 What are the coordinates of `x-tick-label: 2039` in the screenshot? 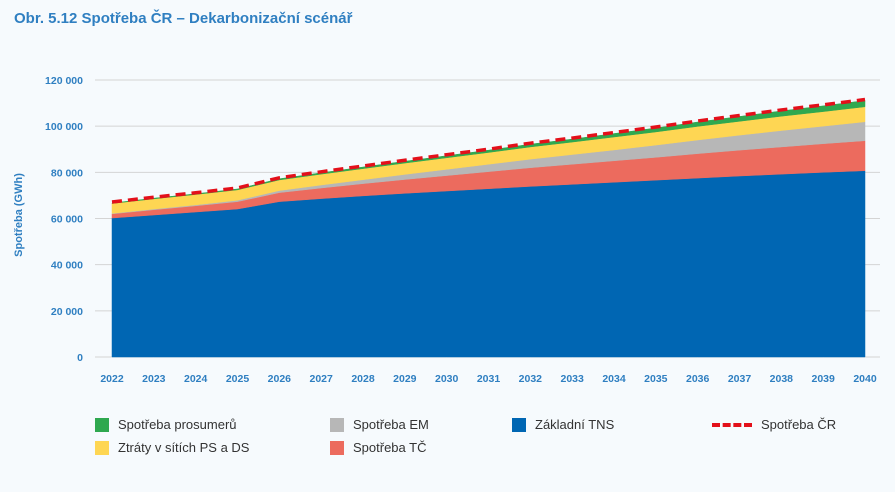 It's located at (823, 379).